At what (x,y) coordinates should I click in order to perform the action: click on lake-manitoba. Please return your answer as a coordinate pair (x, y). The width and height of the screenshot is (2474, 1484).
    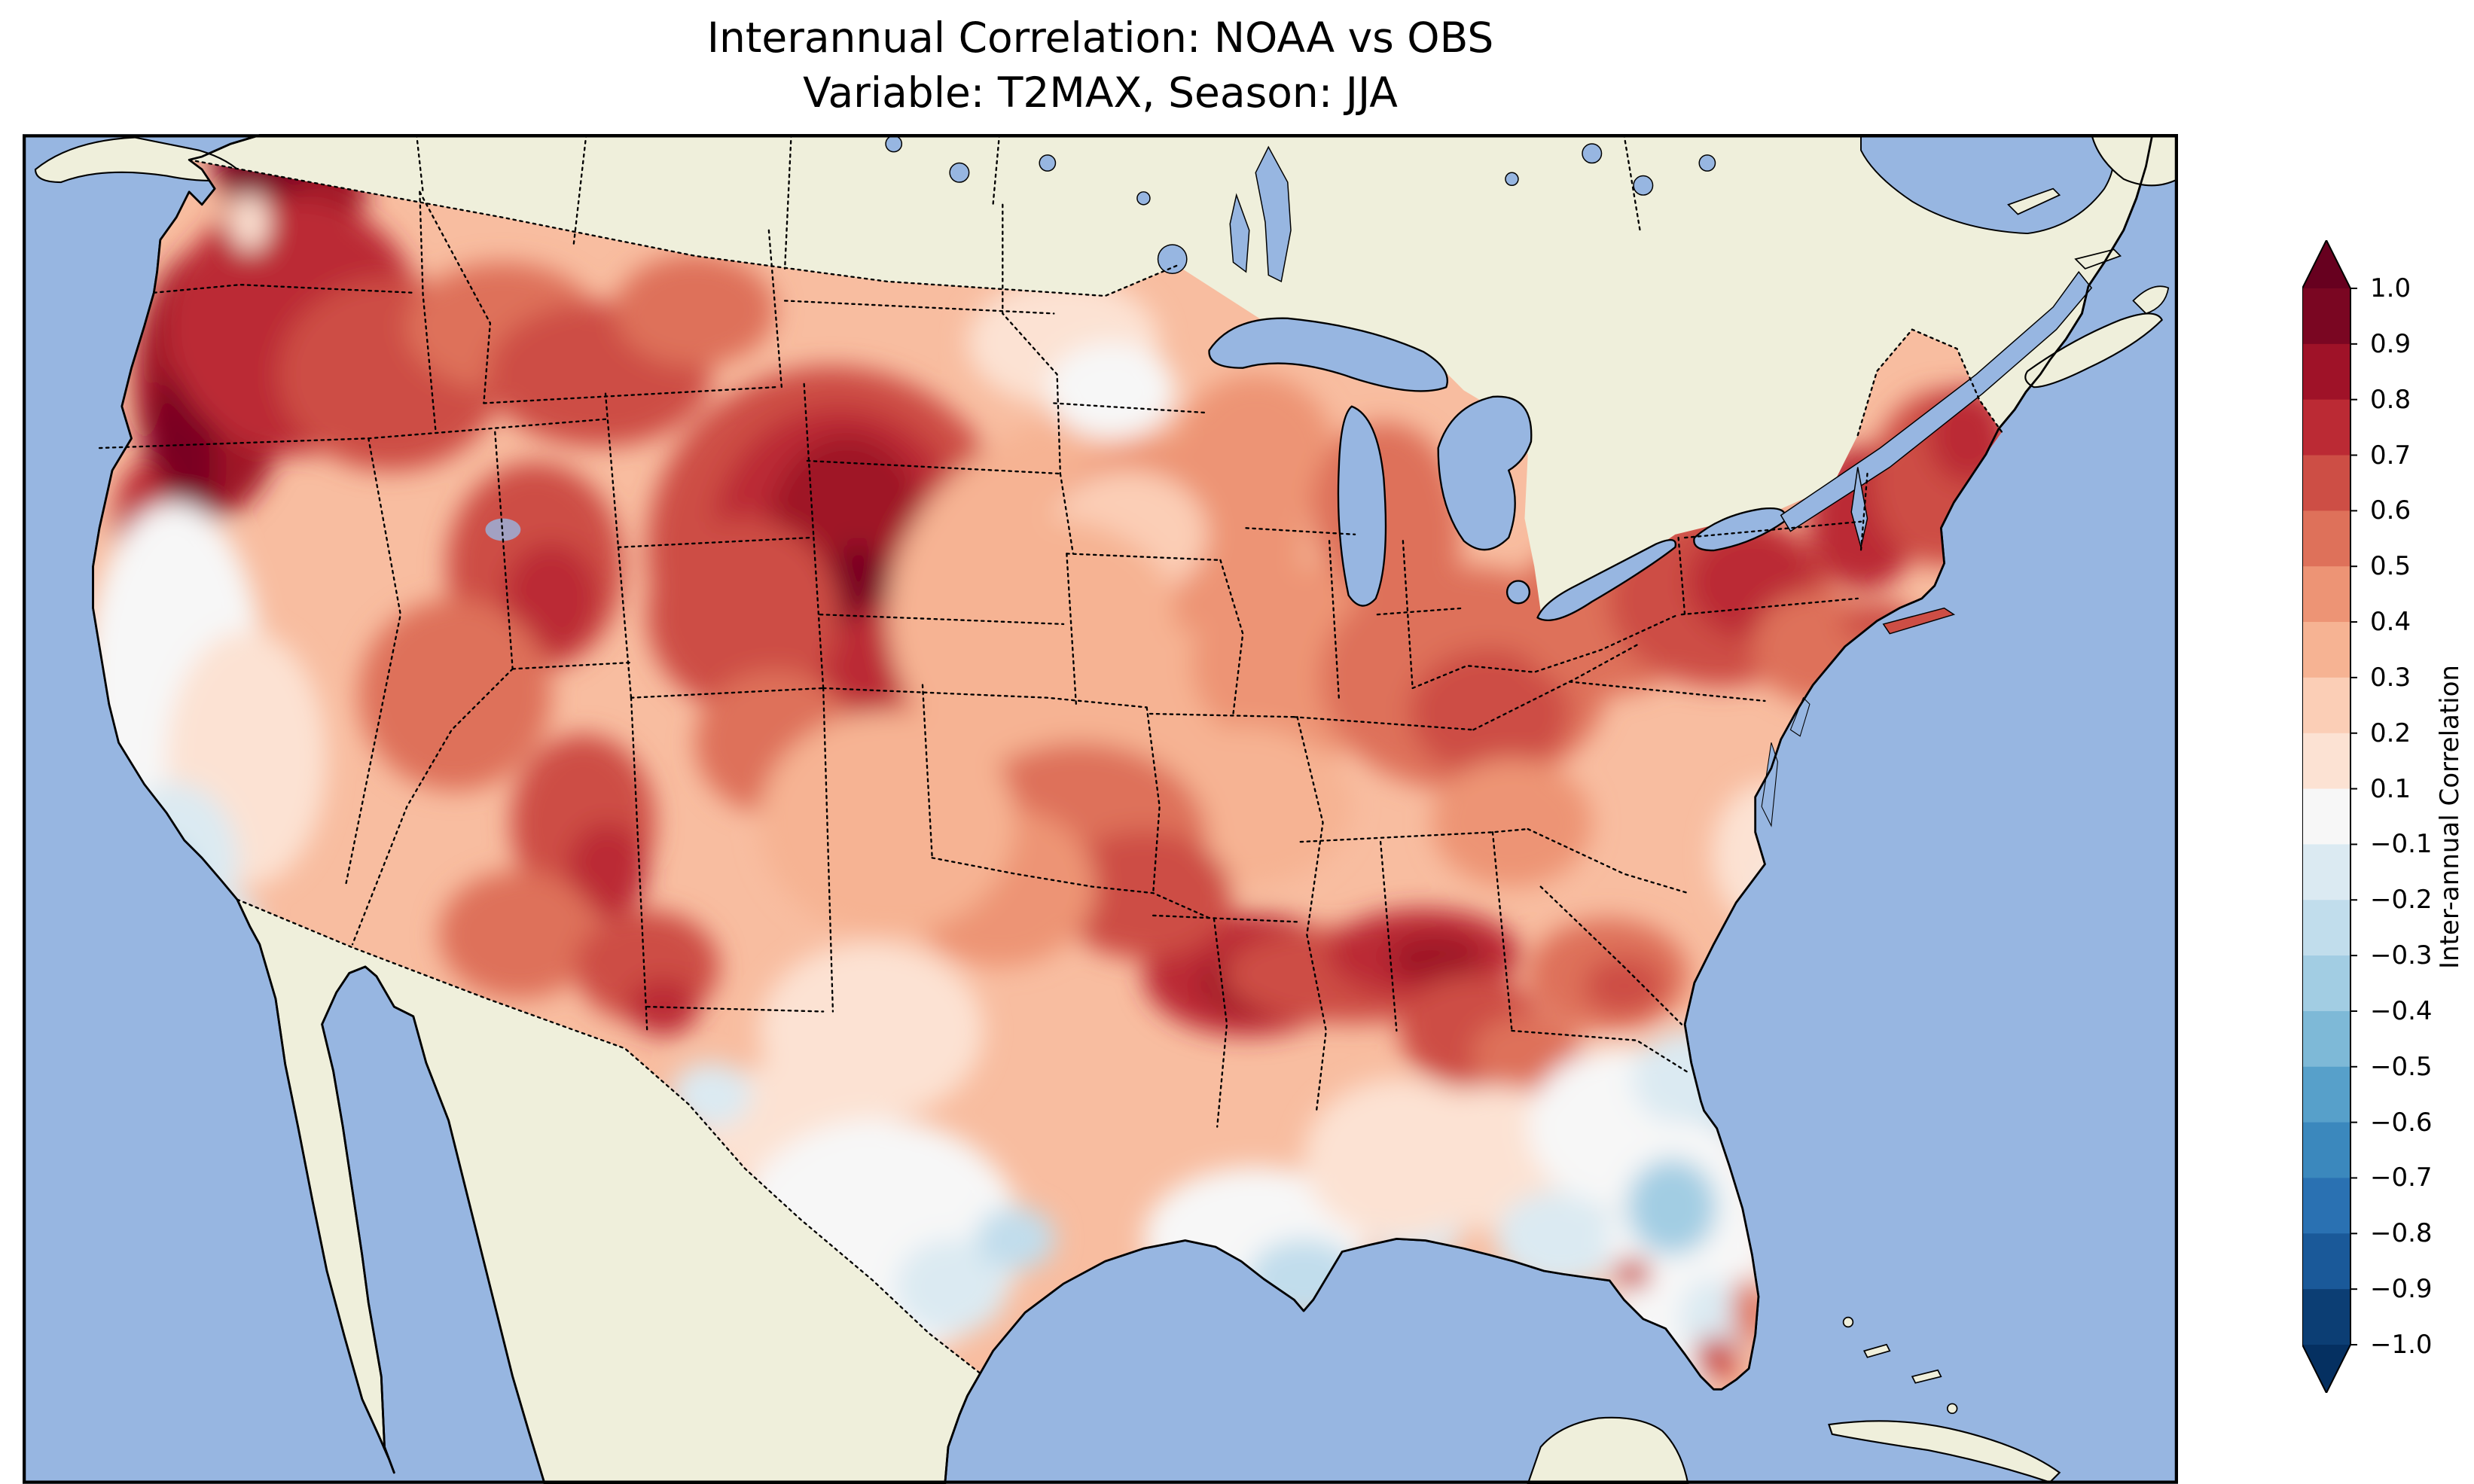
    Looking at the image, I should click on (1239, 233).